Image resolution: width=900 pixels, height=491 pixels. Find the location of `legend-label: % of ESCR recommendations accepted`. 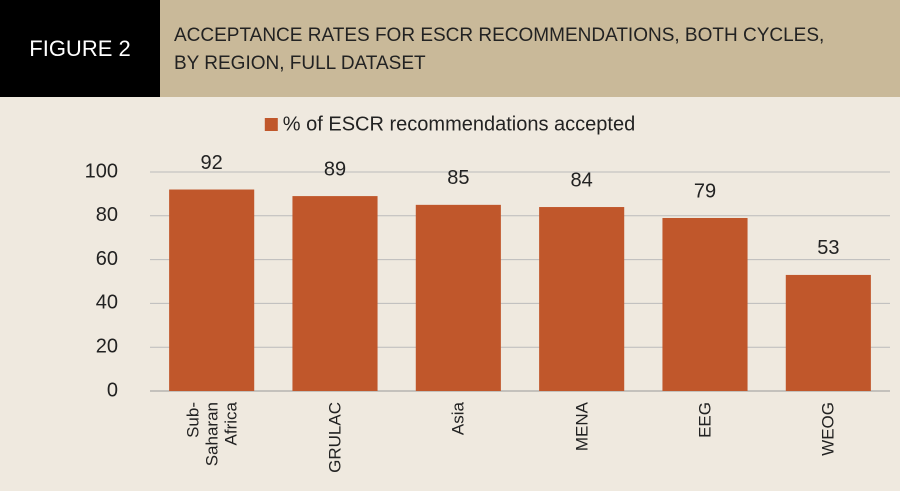

legend-label: % of ESCR recommendations accepted is located at coordinates (459, 124).